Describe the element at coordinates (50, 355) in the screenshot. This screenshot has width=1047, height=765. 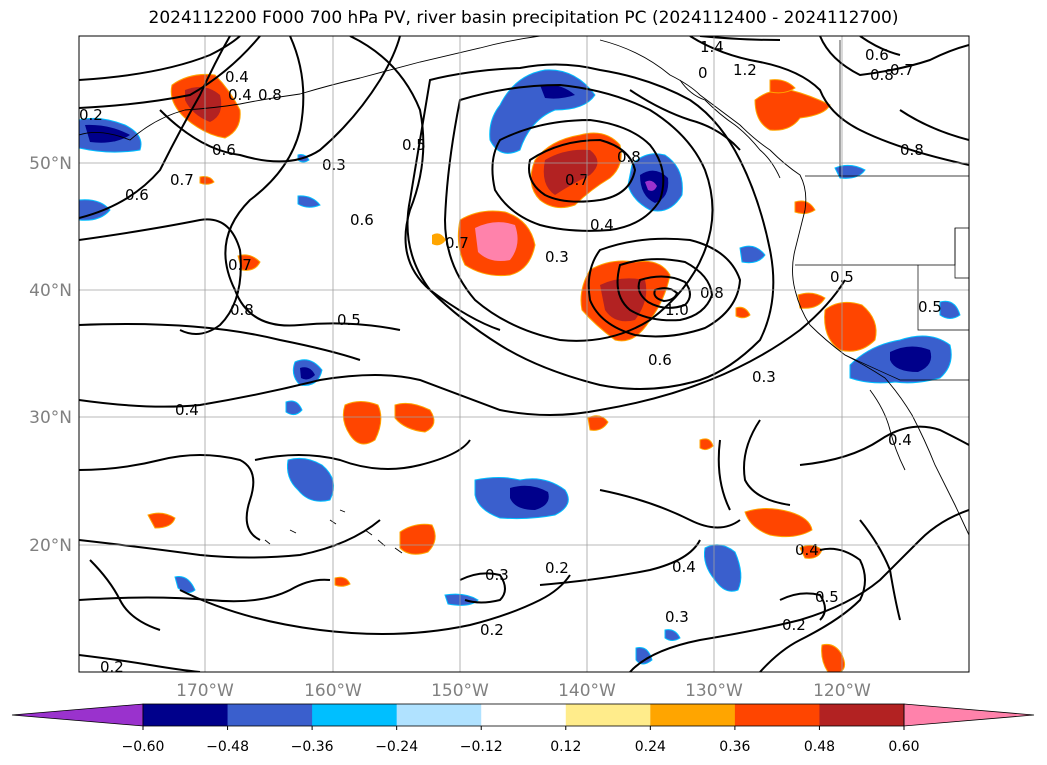
I see `lat-labels: 50°N 40°N 30°N 20°N` at that location.